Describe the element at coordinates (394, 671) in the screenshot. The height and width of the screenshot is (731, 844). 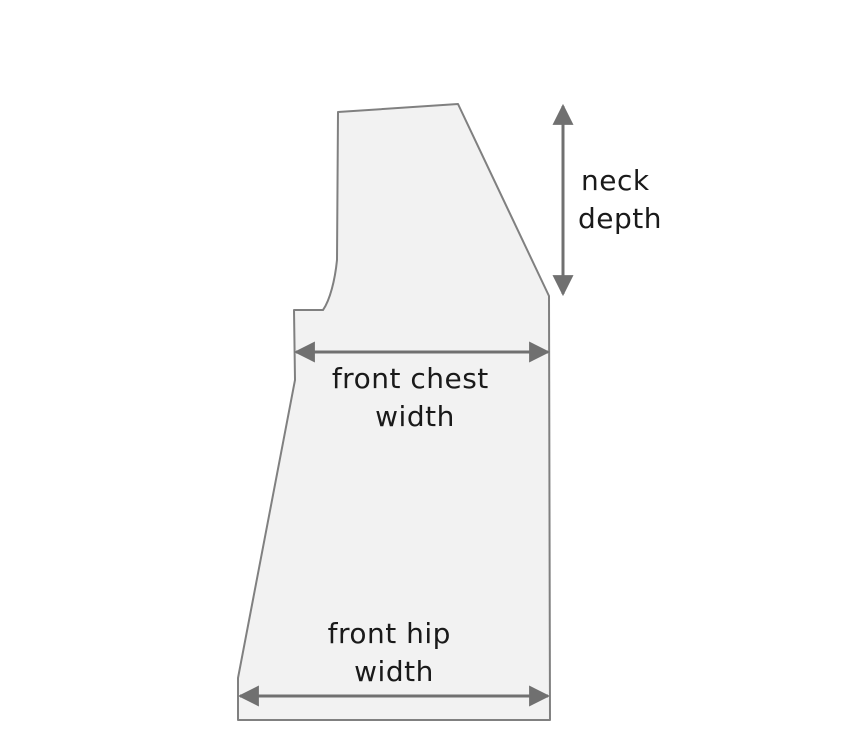
I see `front-hip-width-label-line-2: width` at that location.